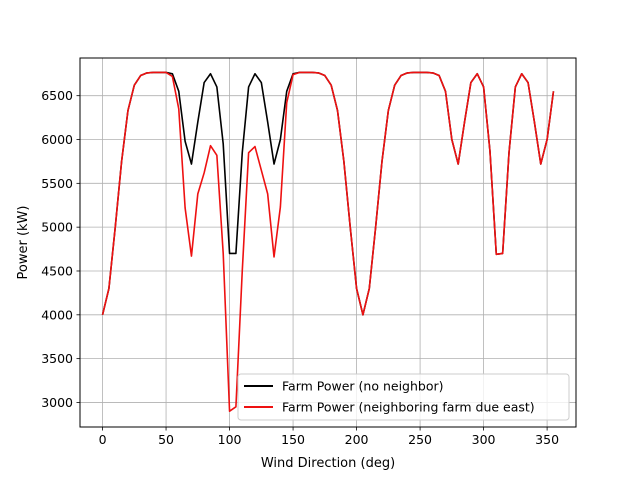 The image size is (640, 480). What do you see at coordinates (363, 386) in the screenshot?
I see `legend-label-no-neighbor: Farm Power (no neighbor)` at bounding box center [363, 386].